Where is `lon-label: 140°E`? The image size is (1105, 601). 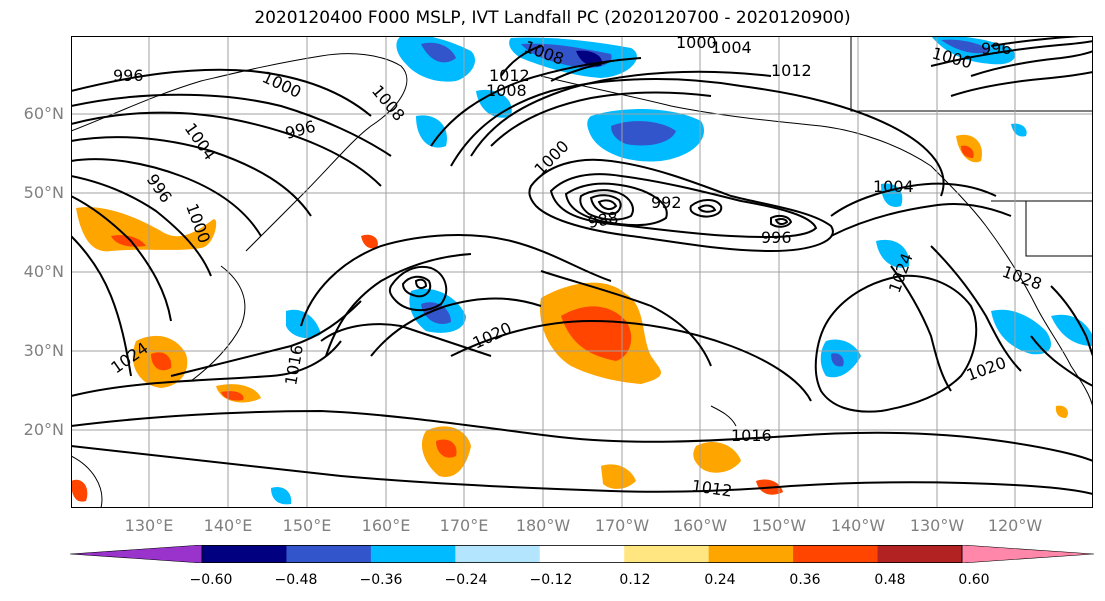 lon-label: 140°E is located at coordinates (228, 525).